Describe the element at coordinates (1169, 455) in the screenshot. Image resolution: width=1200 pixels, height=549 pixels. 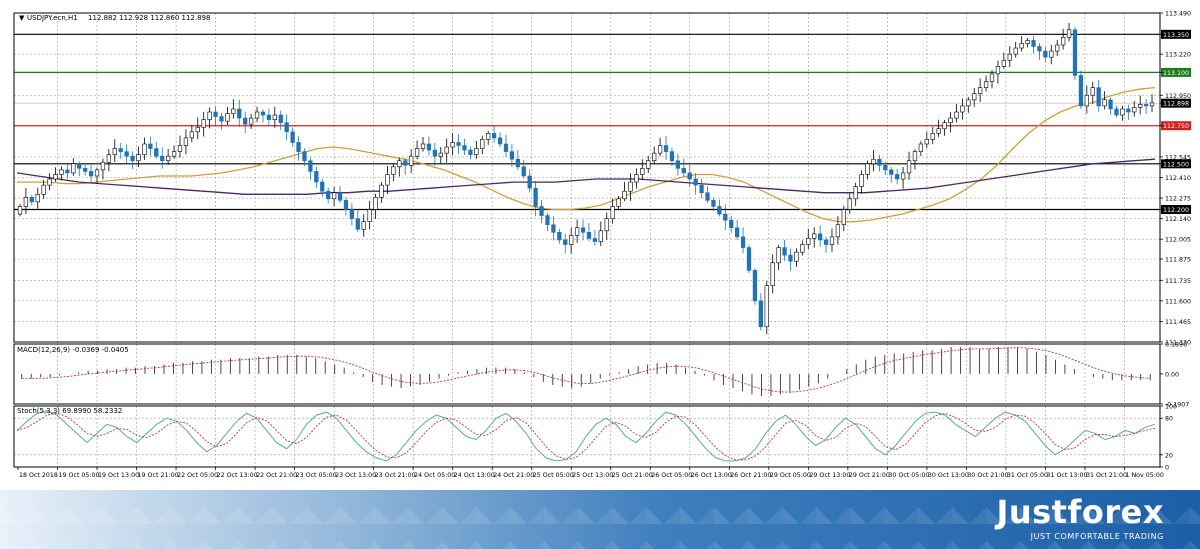
I see `stoch-tick-label: 20` at that location.